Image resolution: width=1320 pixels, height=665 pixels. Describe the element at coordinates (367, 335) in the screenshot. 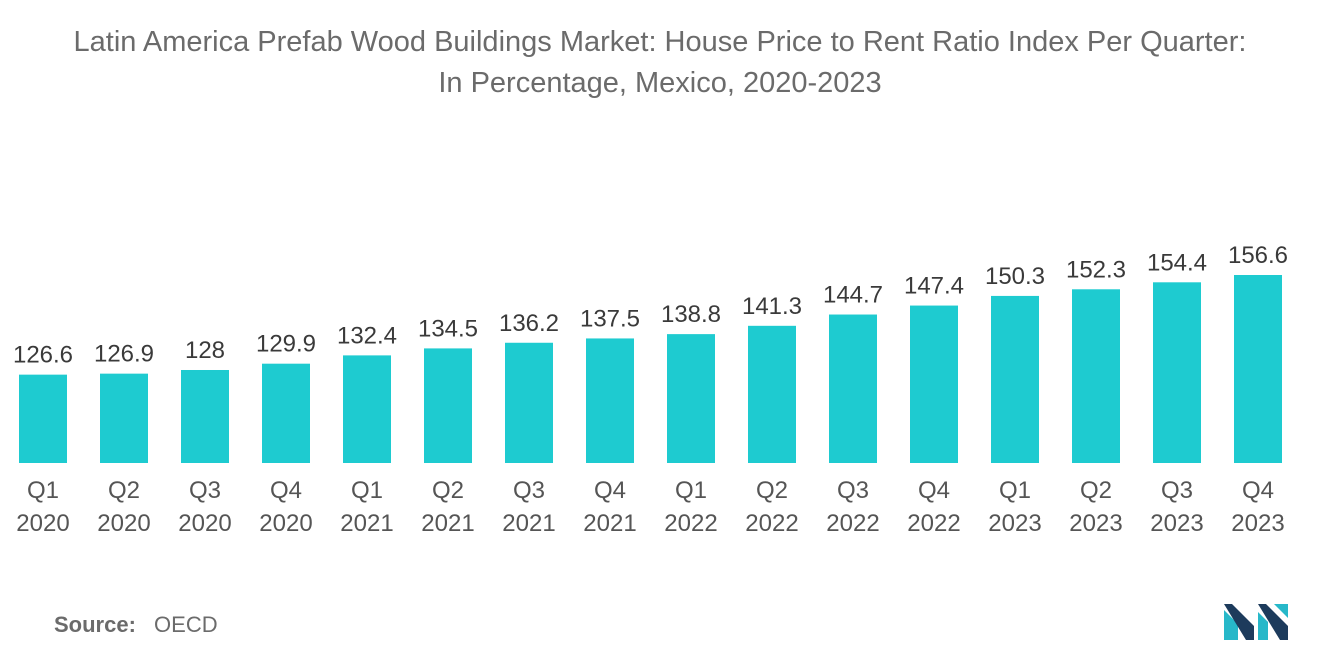

I see `data-label: 132.4` at that location.